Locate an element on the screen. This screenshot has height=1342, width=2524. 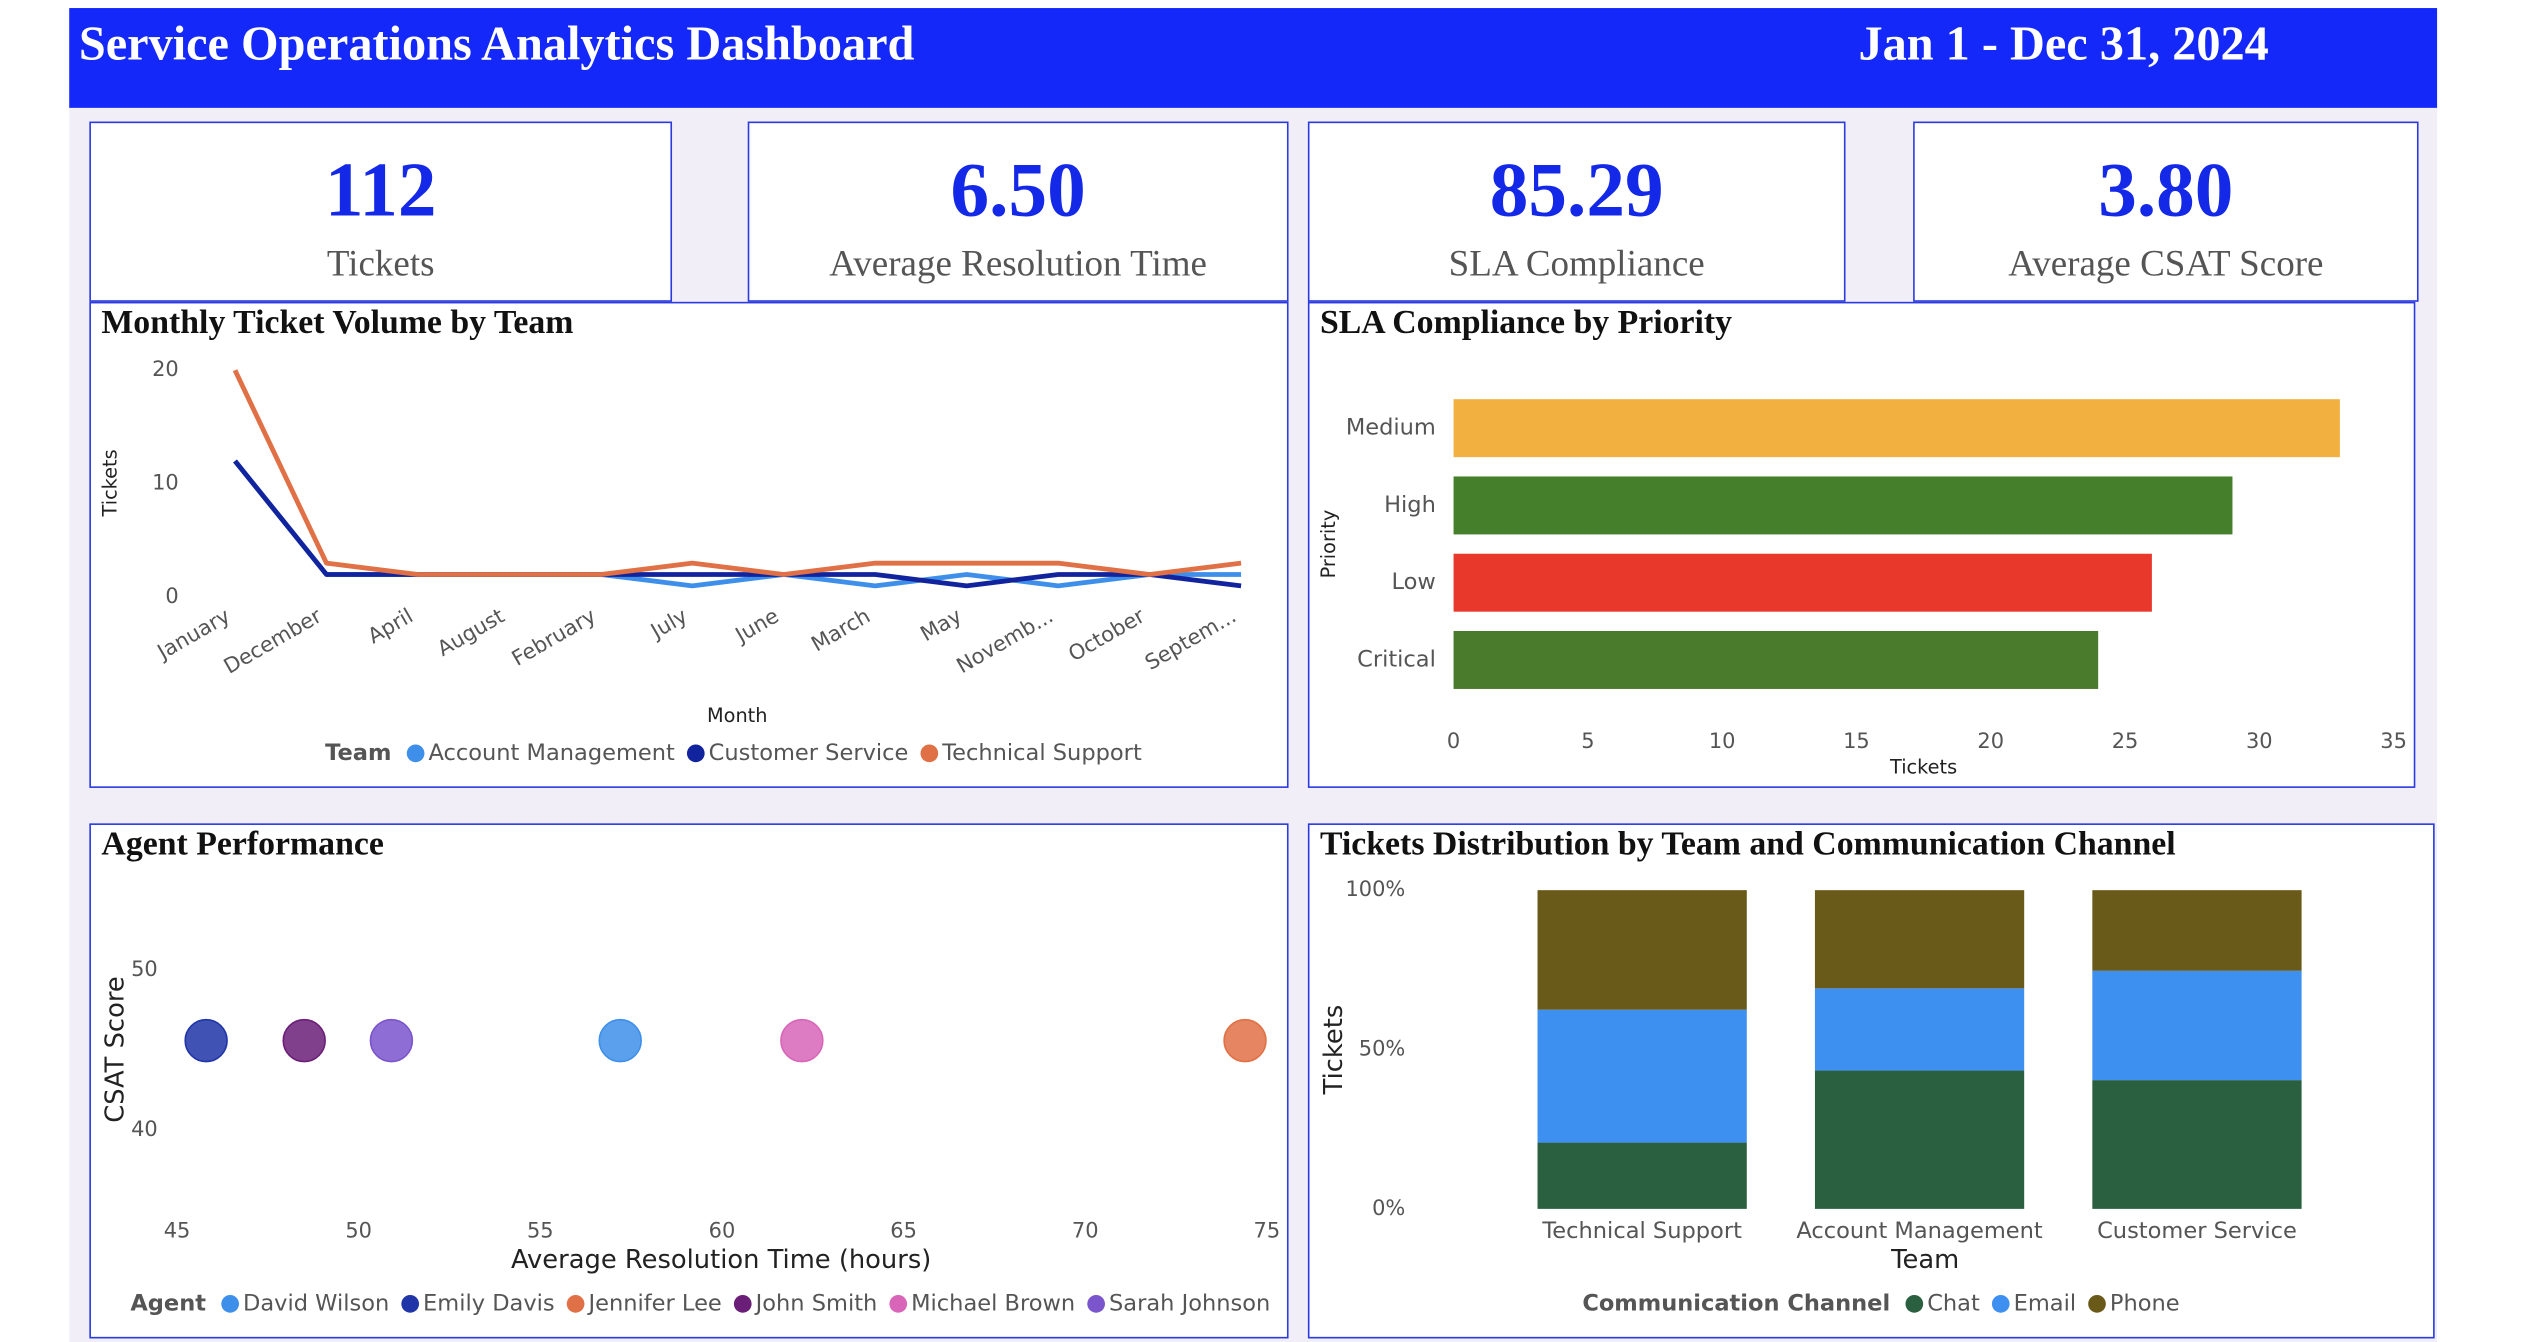
legend-label: Michael Brown is located at coordinates (993, 1303).